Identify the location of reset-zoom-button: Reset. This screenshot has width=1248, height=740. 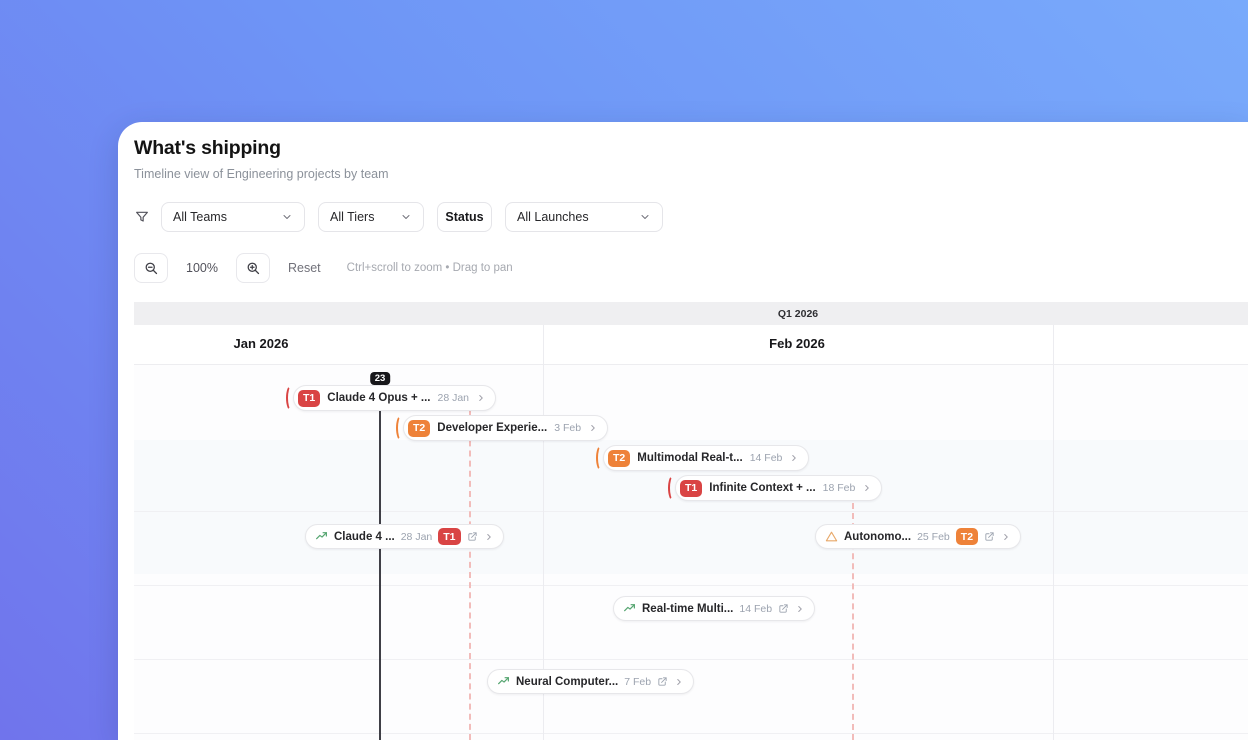
(304, 268).